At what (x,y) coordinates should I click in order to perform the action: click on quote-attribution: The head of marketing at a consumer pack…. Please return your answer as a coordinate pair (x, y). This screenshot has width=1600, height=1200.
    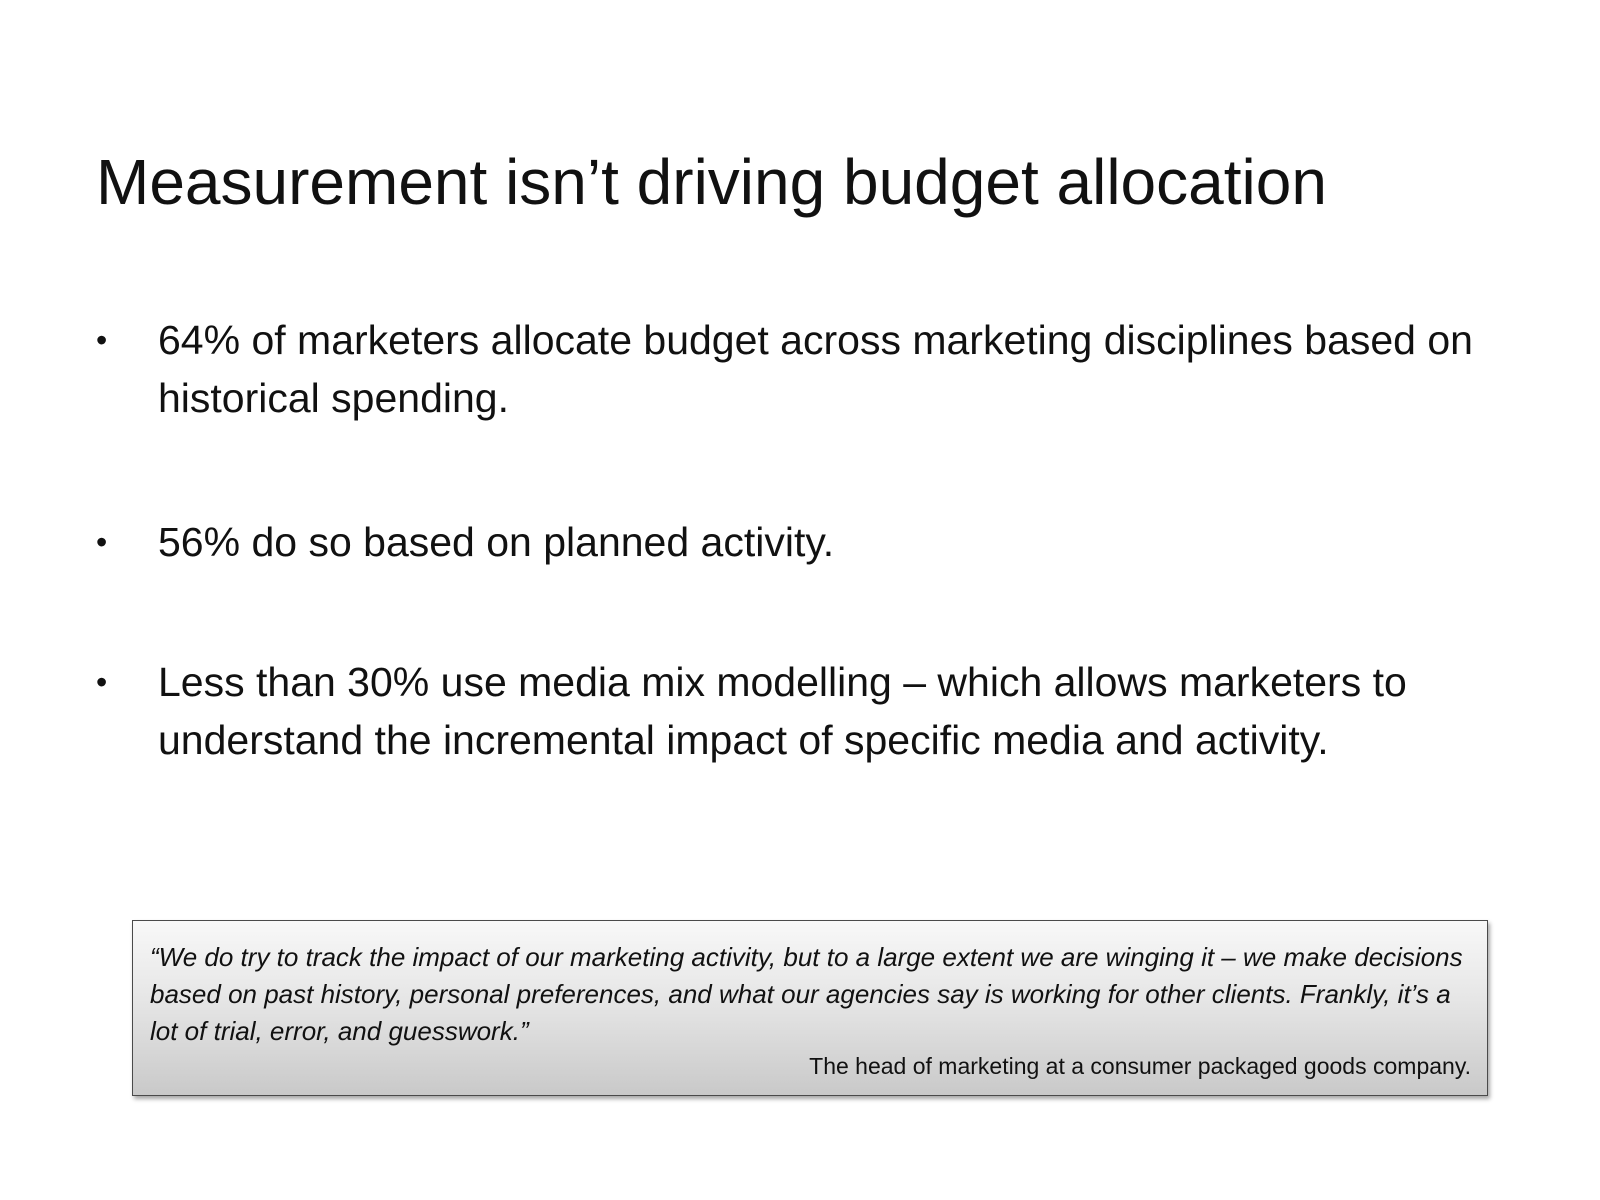
    Looking at the image, I should click on (1140, 1066).